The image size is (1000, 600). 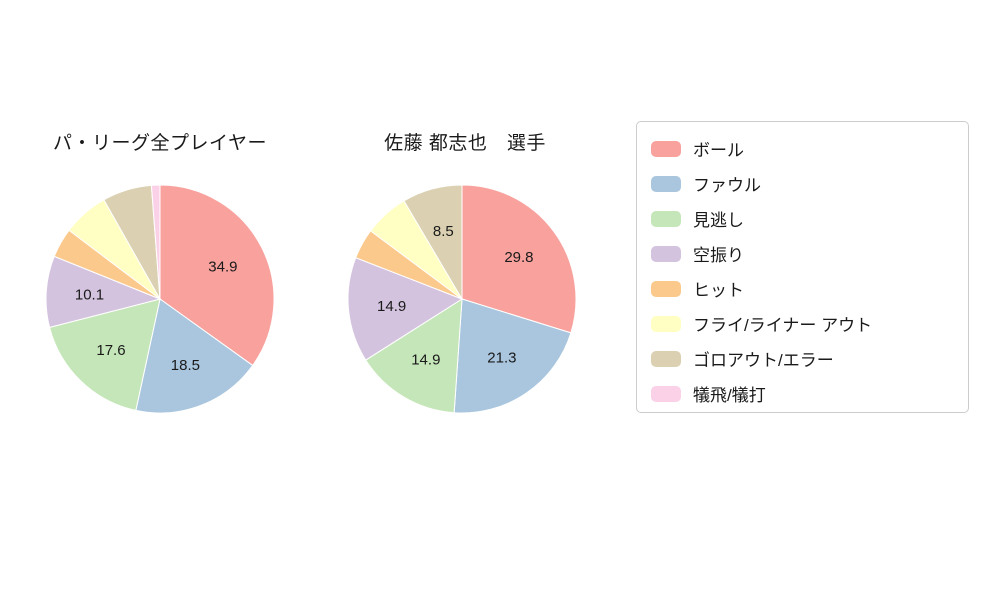 I want to click on legend-label: フライ/ライナー アウト, so click(x=783, y=325).